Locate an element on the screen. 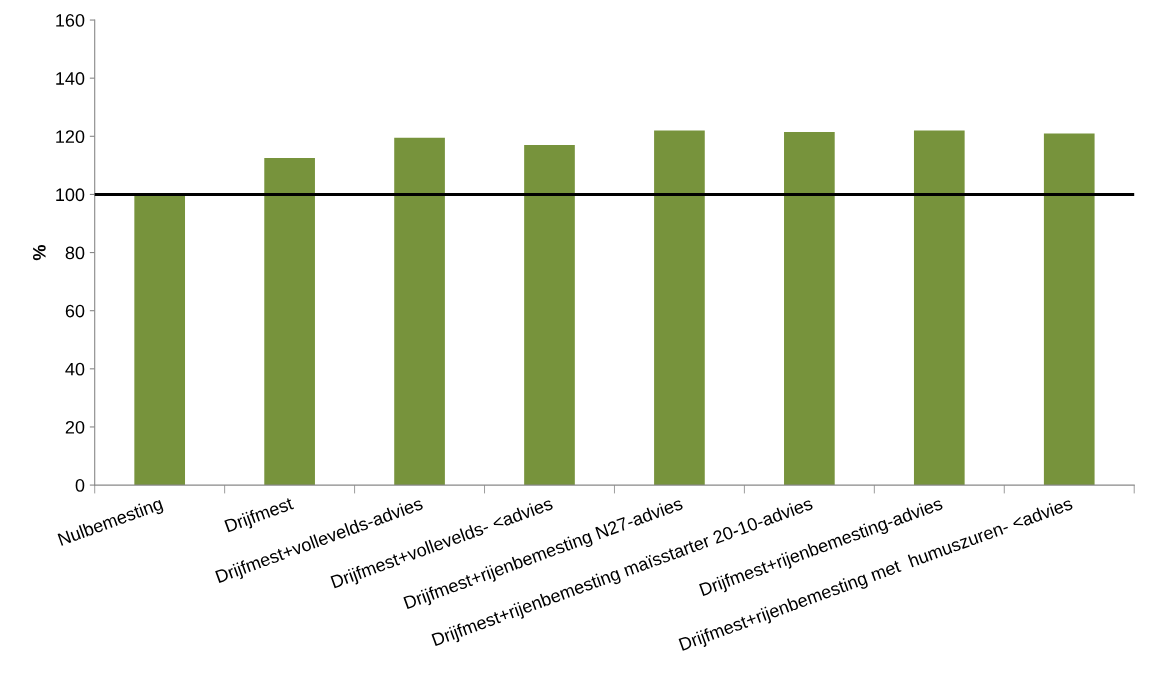 This screenshot has height=691, width=1155. y-tick-label: 80 is located at coordinates (75, 253).